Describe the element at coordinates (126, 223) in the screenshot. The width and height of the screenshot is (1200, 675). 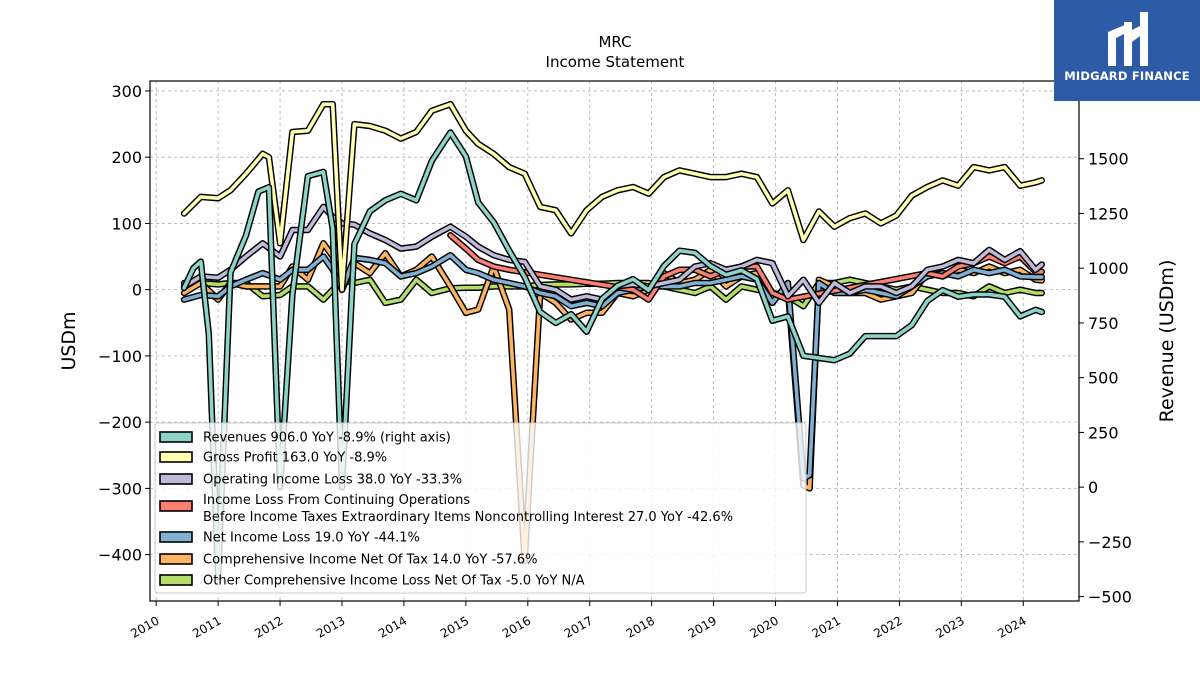
I see `left-y-tick-label: 100` at that location.